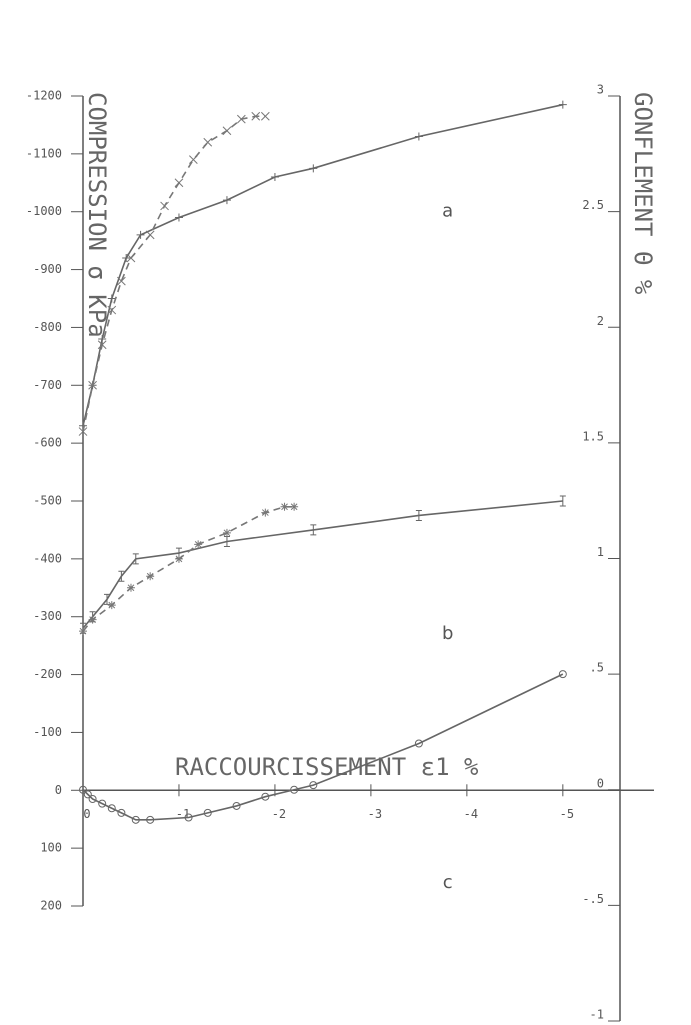  What do you see at coordinates (279, 814) in the screenshot?
I see `x-tick-label: -2` at bounding box center [279, 814].